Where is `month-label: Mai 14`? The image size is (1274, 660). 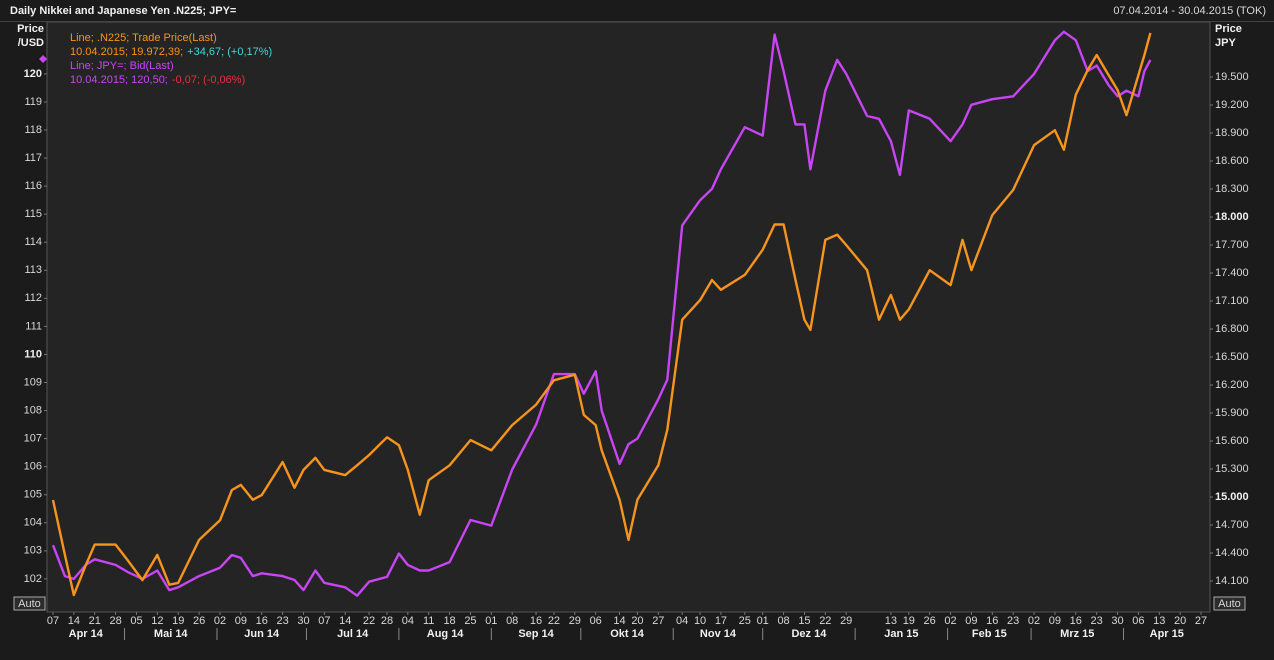
month-label: Mai 14 is located at coordinates (171, 634).